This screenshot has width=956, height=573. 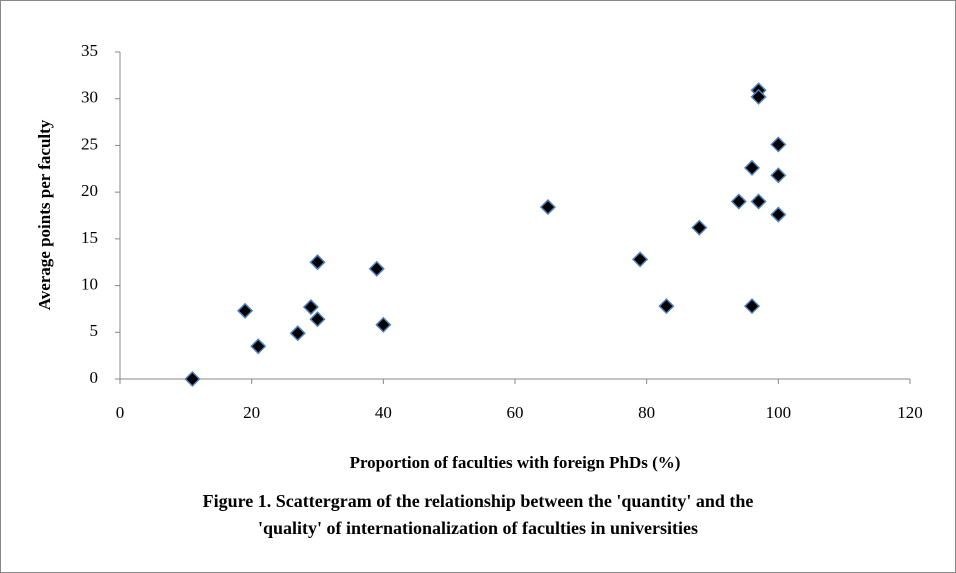 What do you see at coordinates (89, 50) in the screenshot?
I see `y-tick-label: 35` at bounding box center [89, 50].